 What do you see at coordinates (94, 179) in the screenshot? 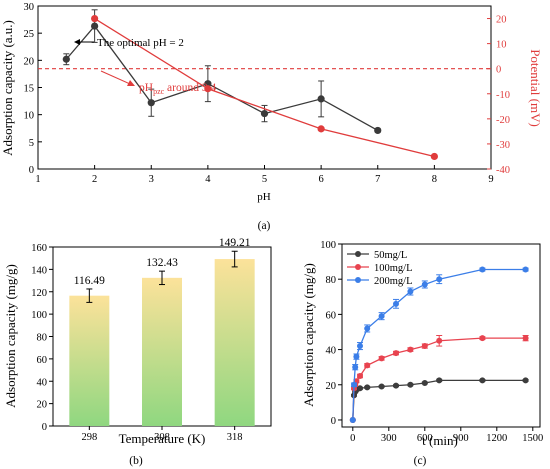
I see `panel-a-x-tick-label: 2` at bounding box center [94, 179].